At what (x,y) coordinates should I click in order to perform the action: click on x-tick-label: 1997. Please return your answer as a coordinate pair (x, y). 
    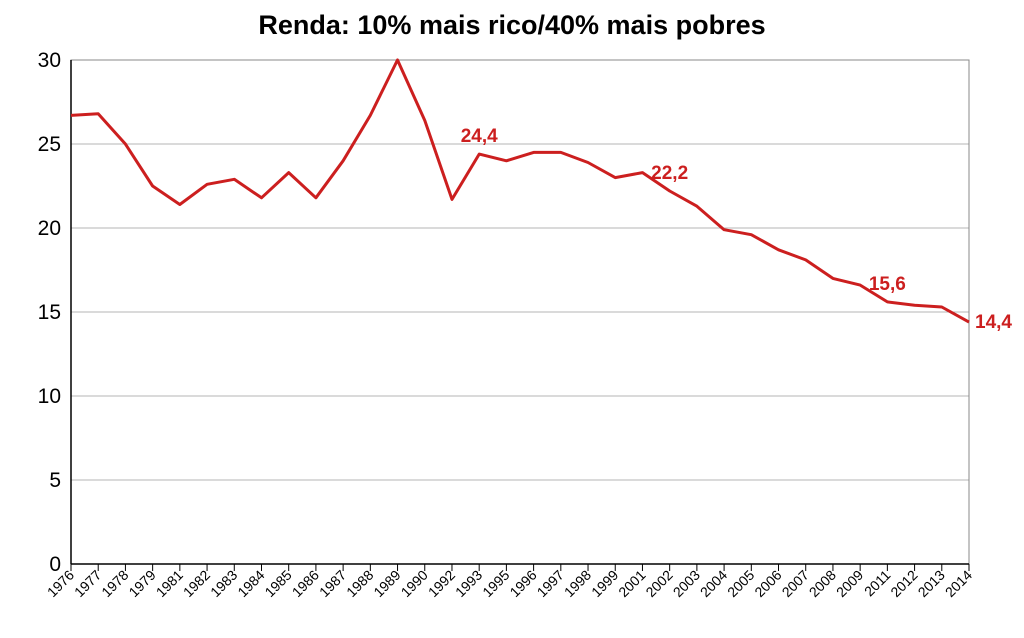
    Looking at the image, I should click on (550, 583).